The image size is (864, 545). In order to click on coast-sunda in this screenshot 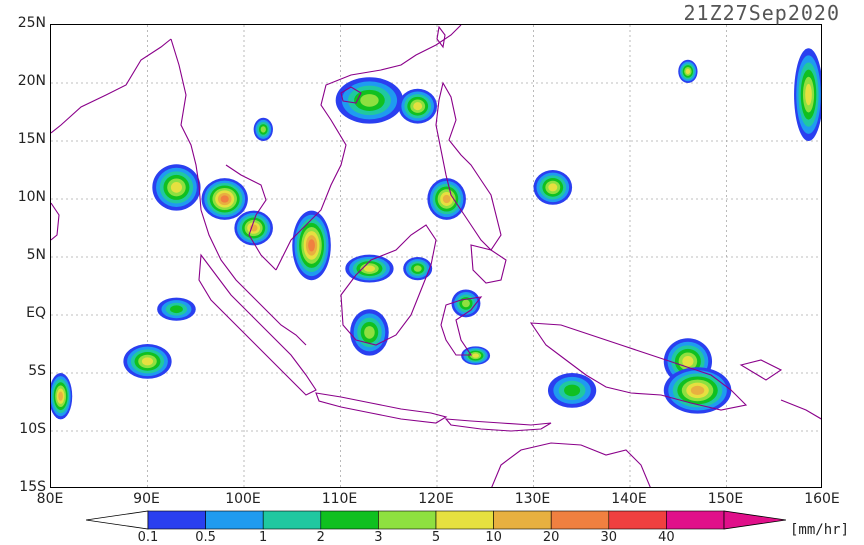, I will do `click(498, 425)`.